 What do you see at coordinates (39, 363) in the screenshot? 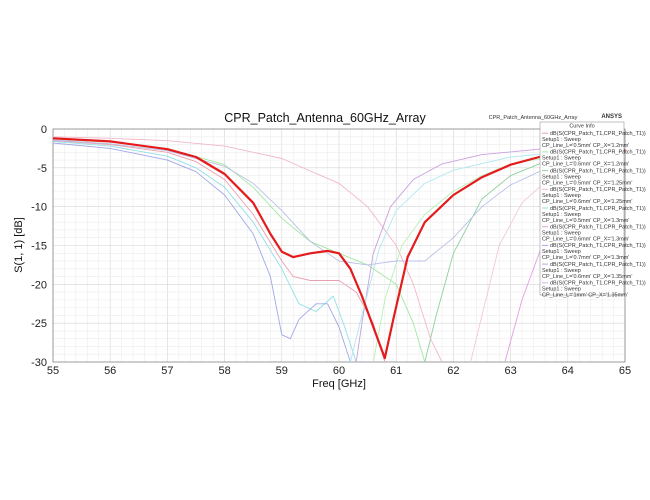
I see `y-tick-label: -30` at bounding box center [39, 363].